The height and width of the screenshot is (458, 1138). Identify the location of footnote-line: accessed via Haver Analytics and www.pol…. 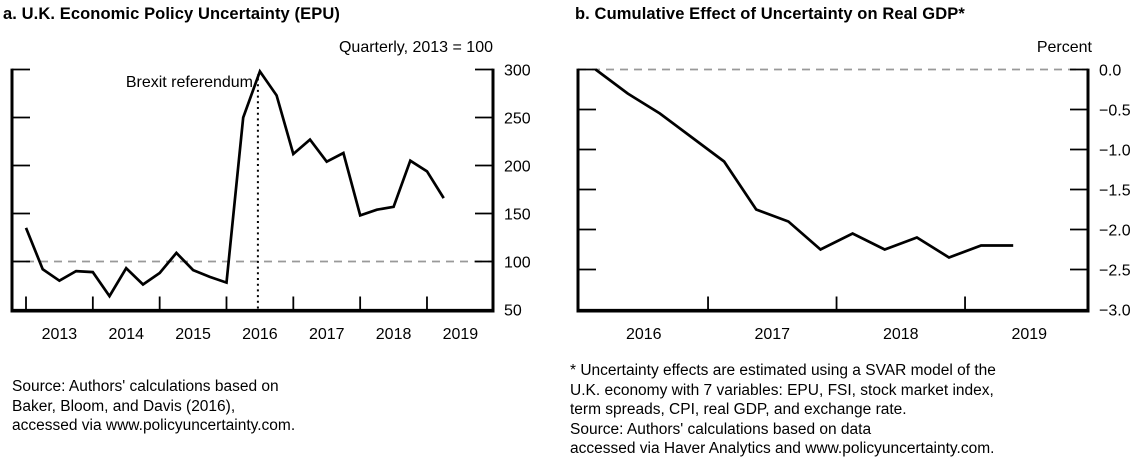
(782, 448).